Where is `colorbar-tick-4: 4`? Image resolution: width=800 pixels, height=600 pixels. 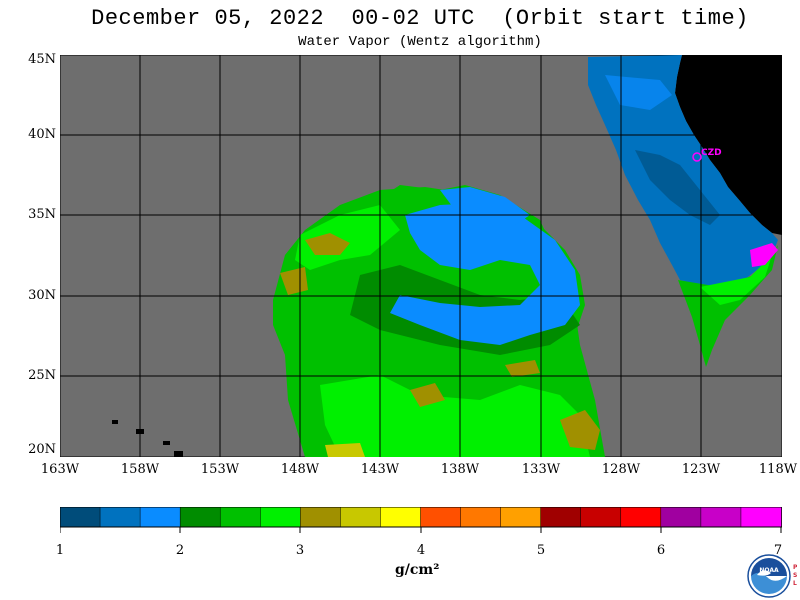
colorbar-tick-4: 4 is located at coordinates (421, 550).